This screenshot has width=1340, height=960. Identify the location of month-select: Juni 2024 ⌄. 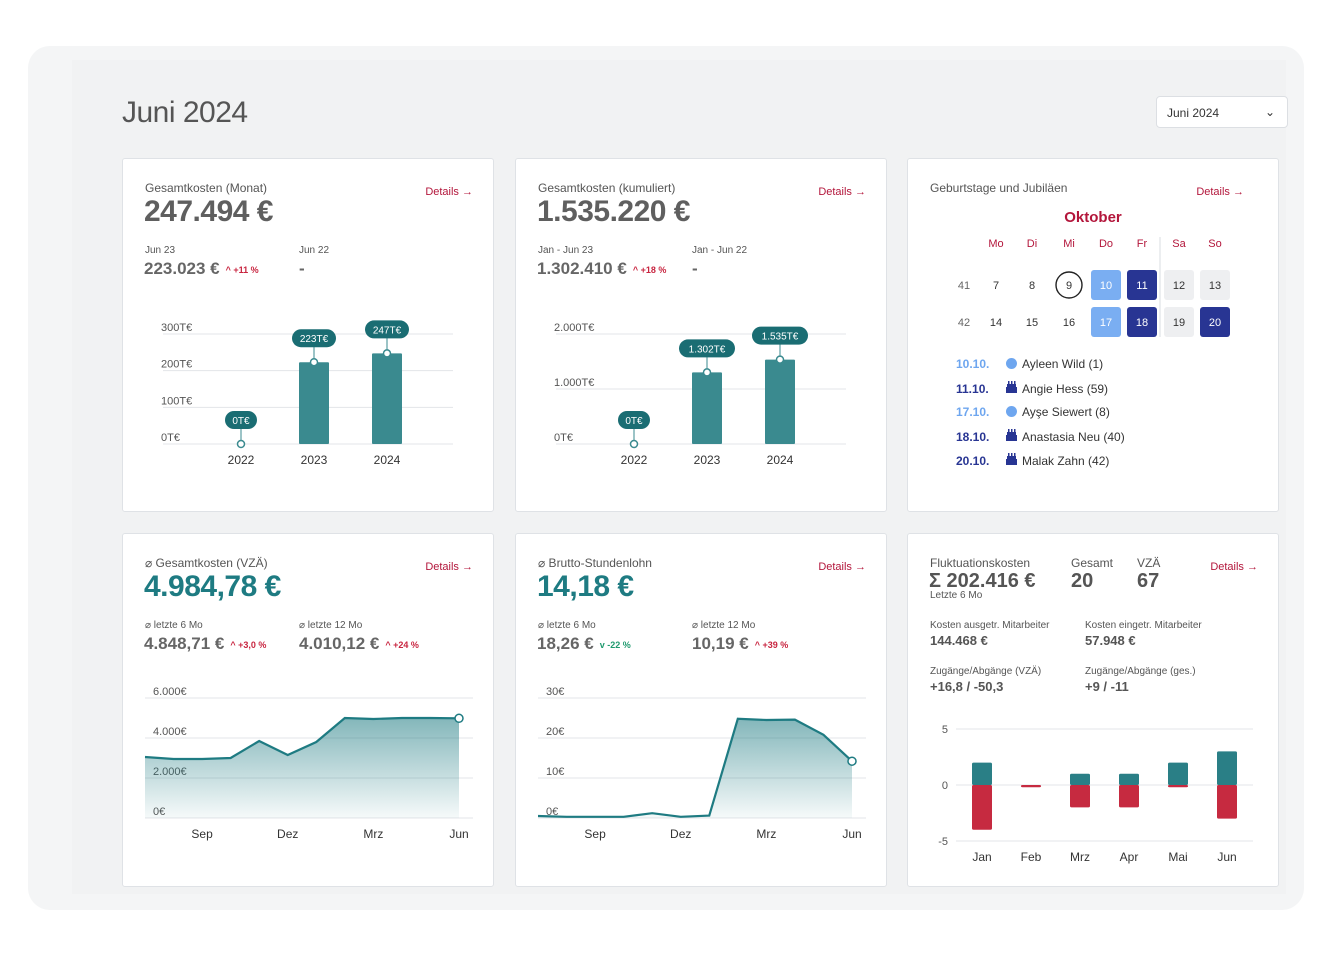
(1222, 112).